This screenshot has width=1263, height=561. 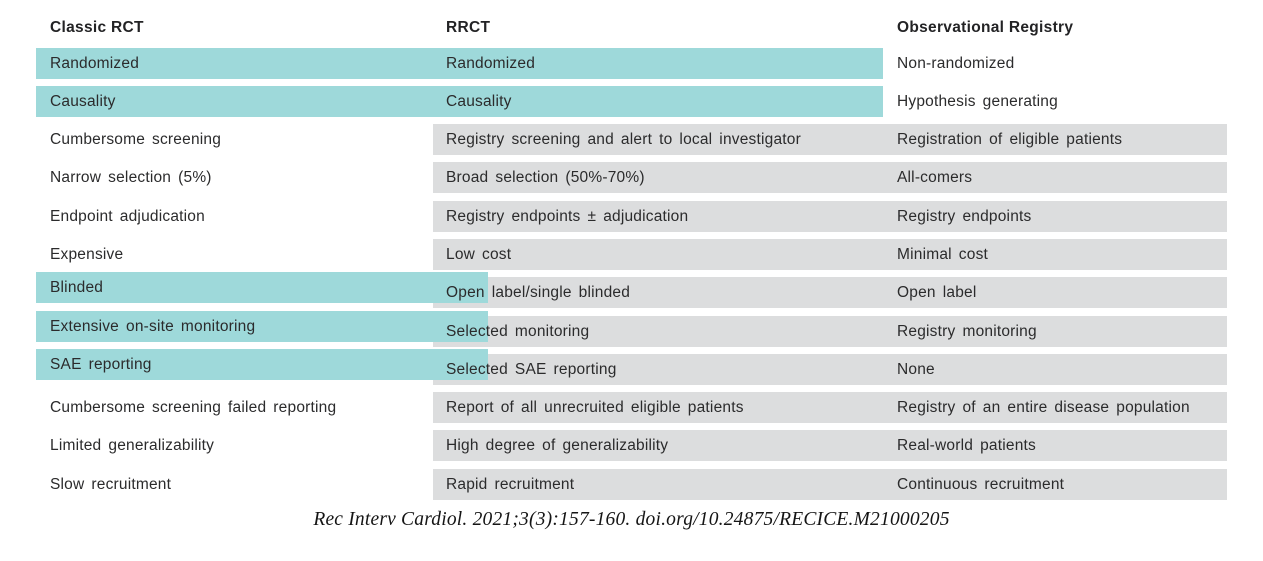 What do you see at coordinates (567, 216) in the screenshot?
I see `cell-rrct: Registry endpoints ± adjudication` at bounding box center [567, 216].